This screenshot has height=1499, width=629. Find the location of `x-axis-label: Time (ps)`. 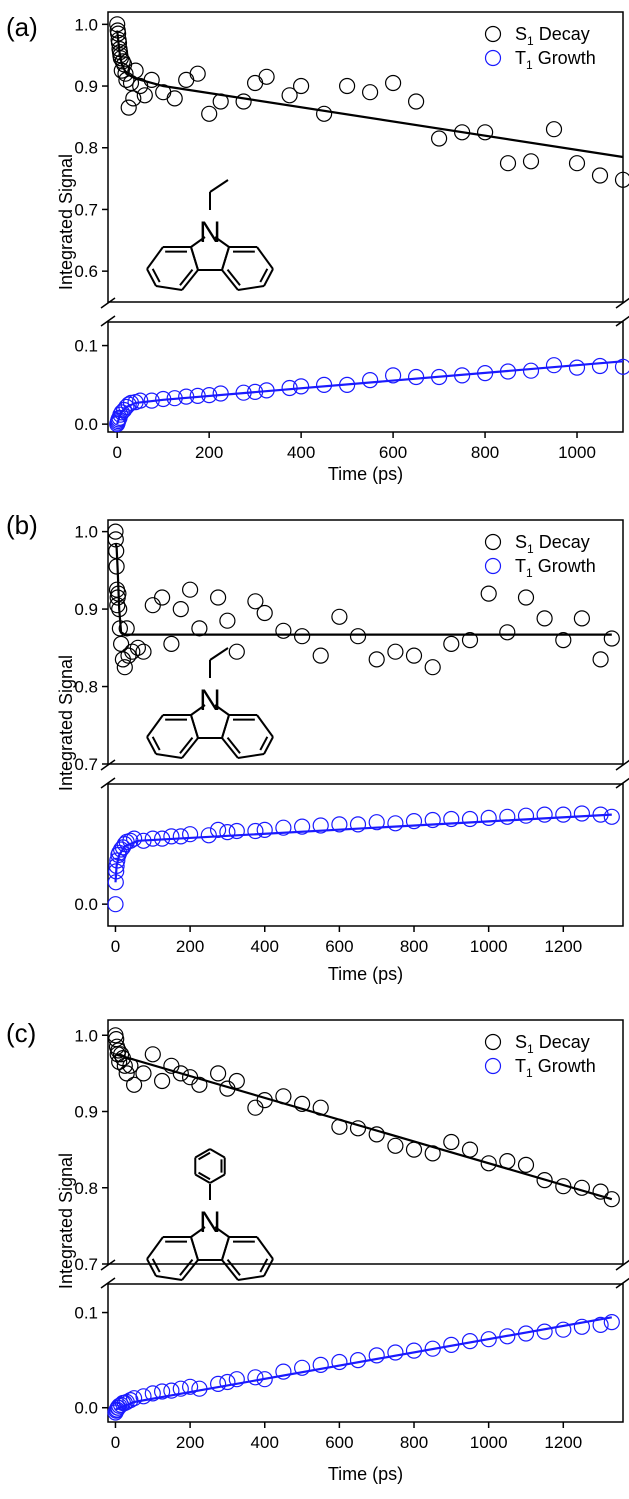

x-axis-label: Time (ps) is located at coordinates (365, 474).